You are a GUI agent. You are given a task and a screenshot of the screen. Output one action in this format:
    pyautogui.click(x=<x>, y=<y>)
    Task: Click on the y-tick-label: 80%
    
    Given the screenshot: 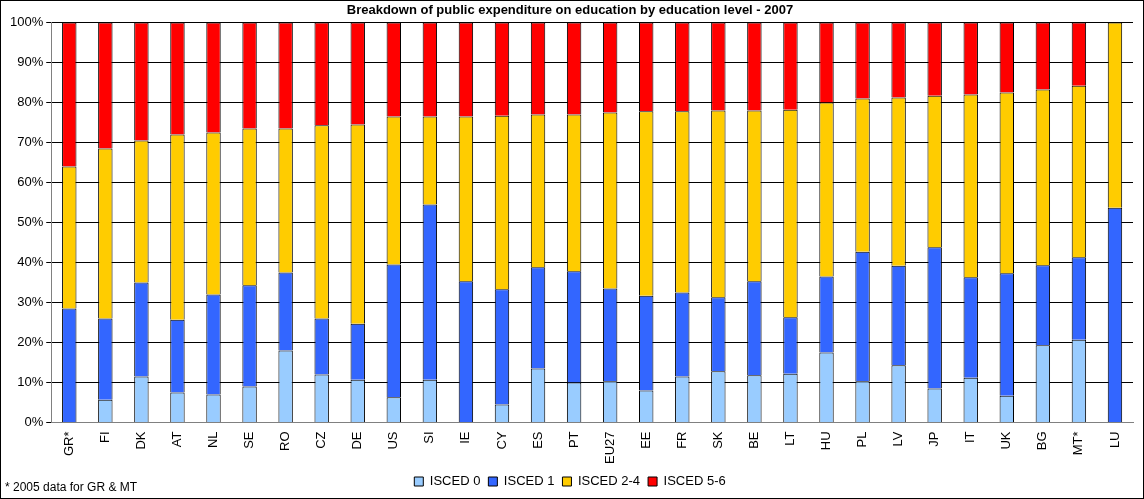 What is the action you would take?
    pyautogui.click(x=30, y=102)
    